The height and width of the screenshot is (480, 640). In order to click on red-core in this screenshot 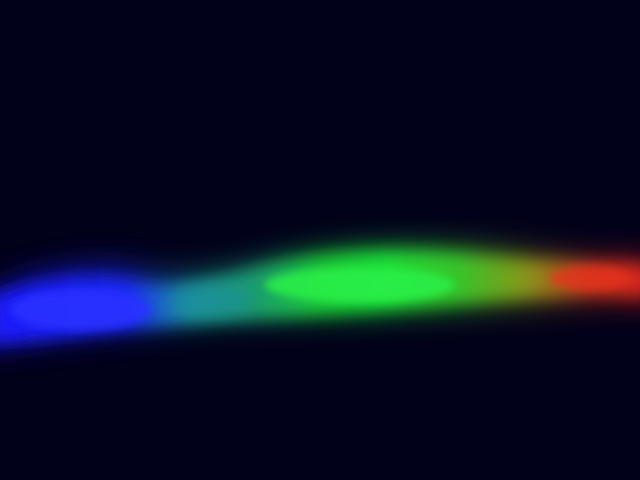, I will do `click(590, 278)`.